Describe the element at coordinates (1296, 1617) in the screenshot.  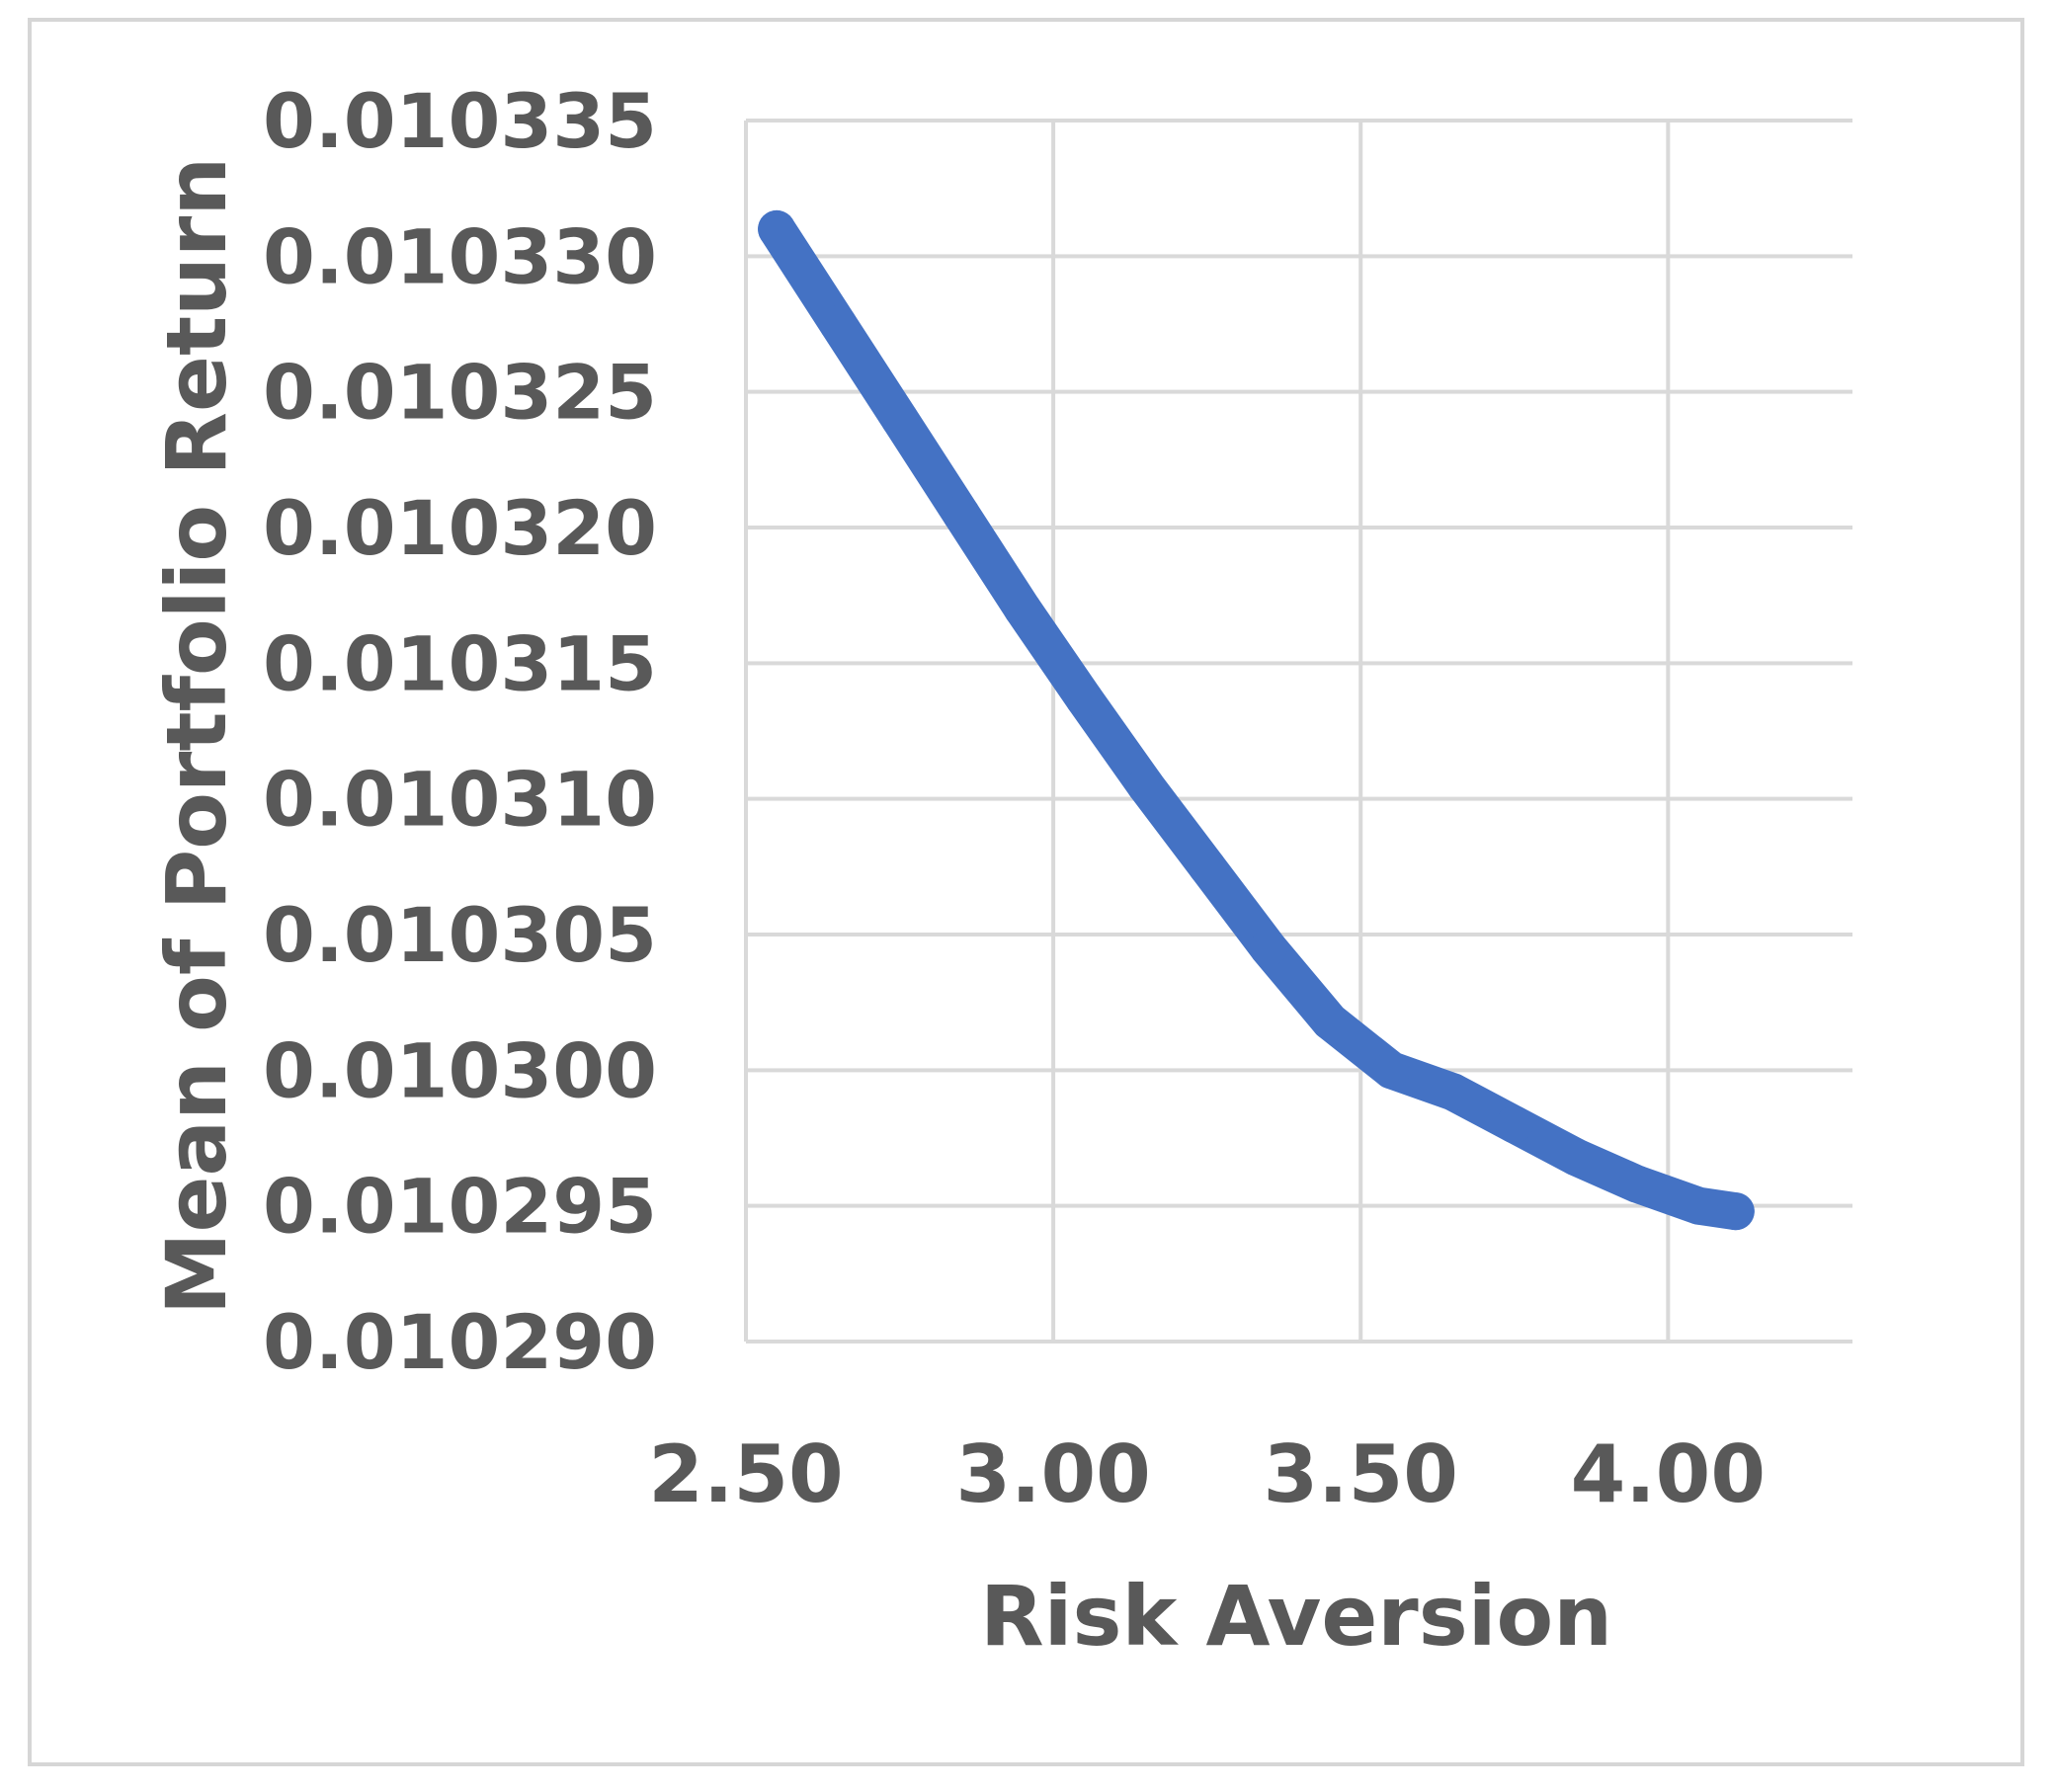
I see `x-axis-title: Risk Aversion` at that location.